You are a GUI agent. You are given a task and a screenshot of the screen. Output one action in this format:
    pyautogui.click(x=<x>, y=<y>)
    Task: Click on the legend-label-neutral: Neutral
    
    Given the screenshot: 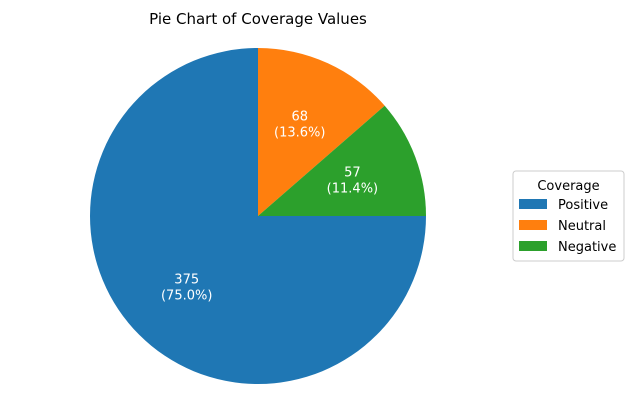 What is the action you would take?
    pyautogui.click(x=582, y=226)
    